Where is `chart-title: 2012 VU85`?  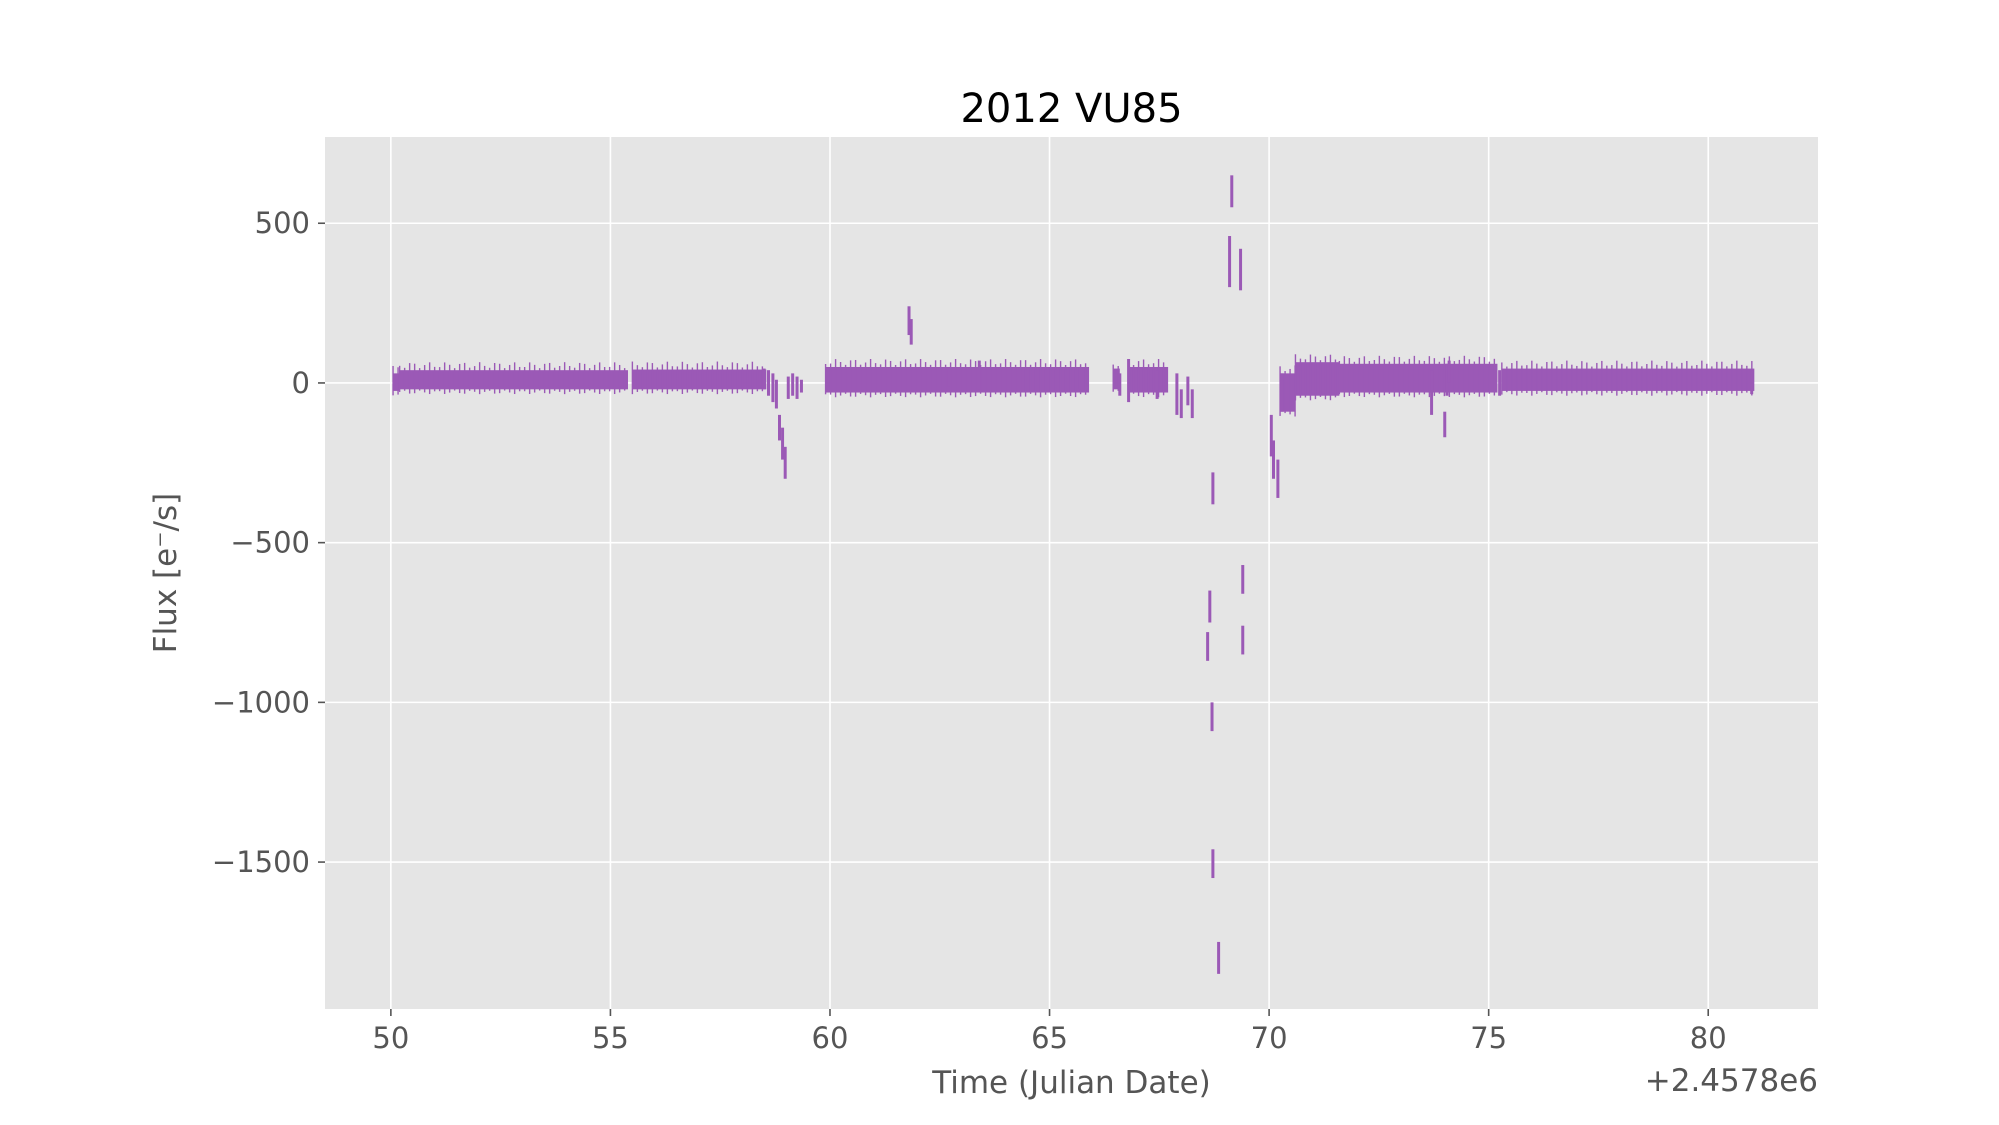 chart-title: 2012 VU85 is located at coordinates (1071, 109).